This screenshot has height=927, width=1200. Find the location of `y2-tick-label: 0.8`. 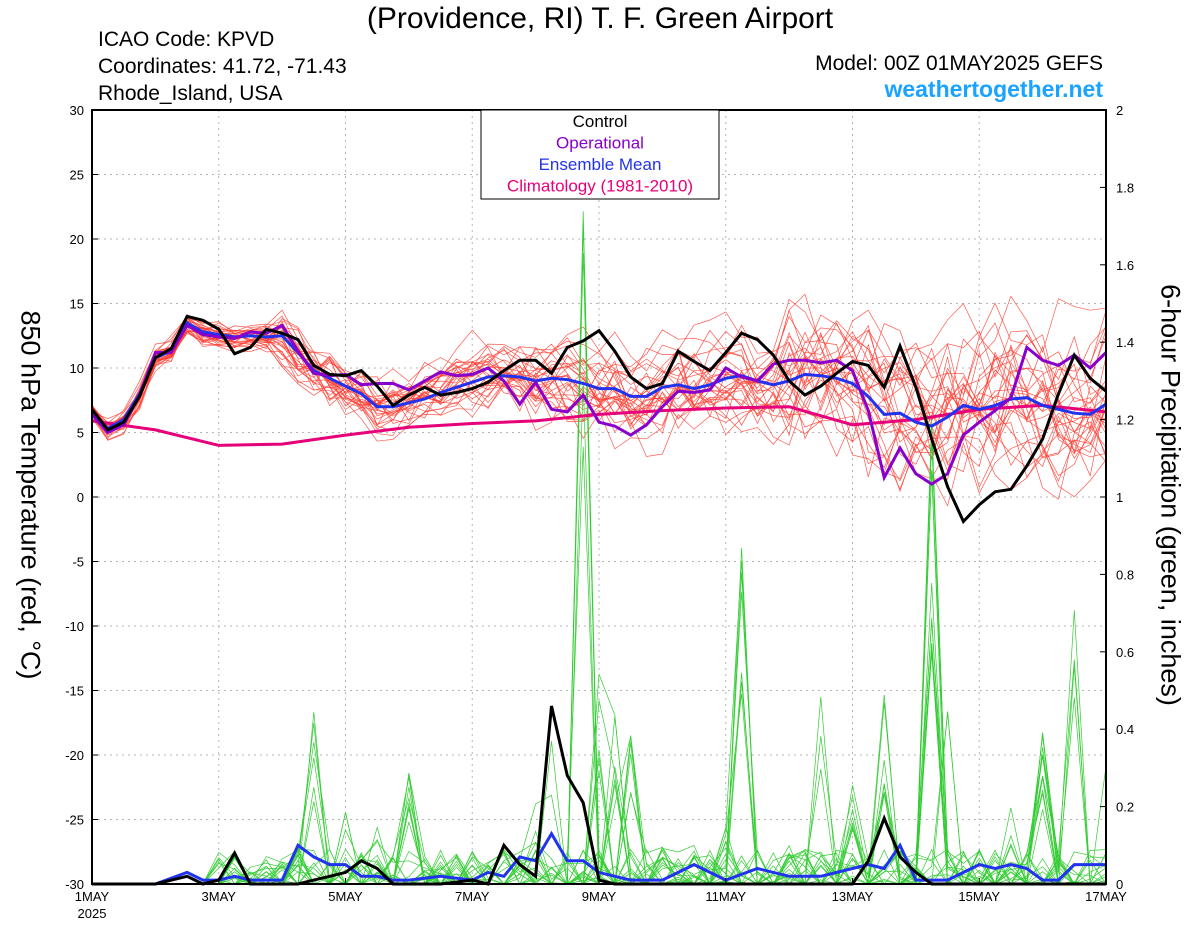

y2-tick-label: 0.8 is located at coordinates (1125, 574).